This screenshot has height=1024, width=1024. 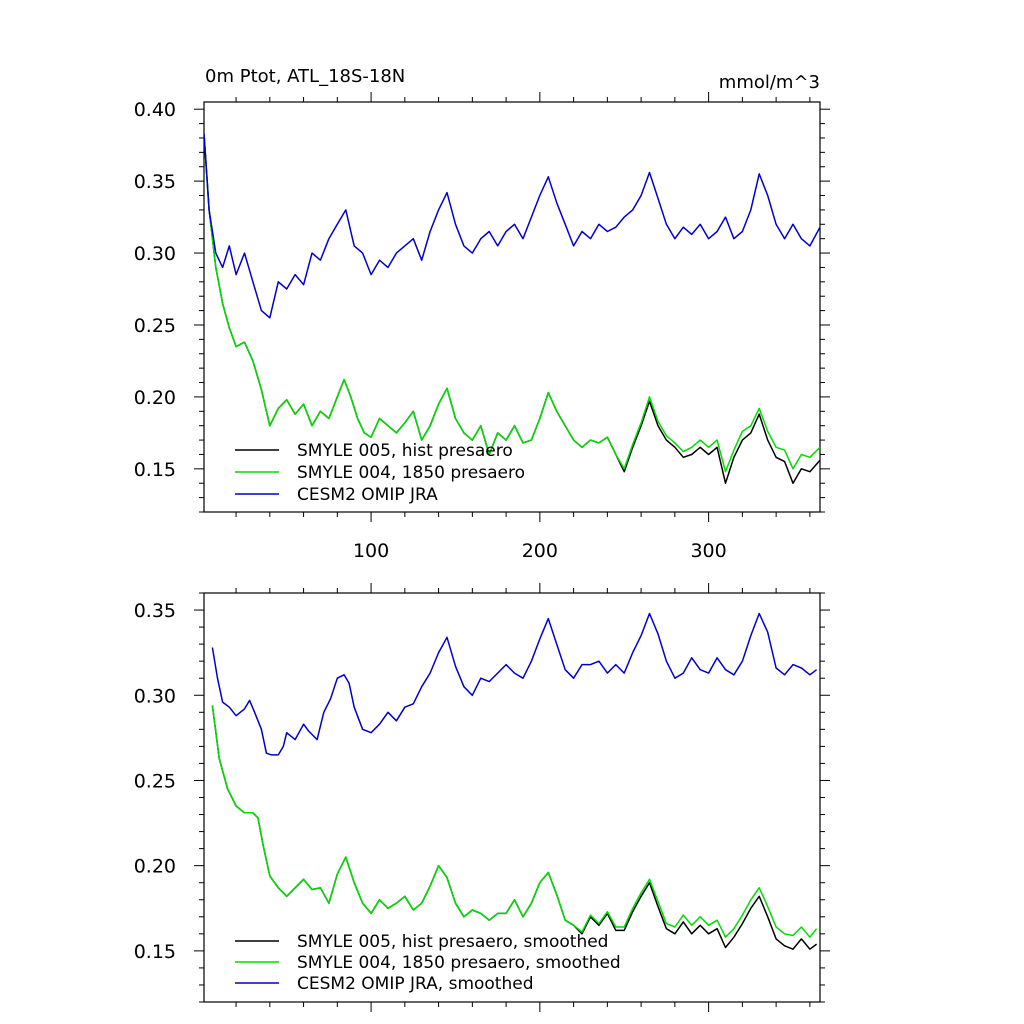 What do you see at coordinates (540, 551) in the screenshot?
I see `x-tick-label: 200` at bounding box center [540, 551].